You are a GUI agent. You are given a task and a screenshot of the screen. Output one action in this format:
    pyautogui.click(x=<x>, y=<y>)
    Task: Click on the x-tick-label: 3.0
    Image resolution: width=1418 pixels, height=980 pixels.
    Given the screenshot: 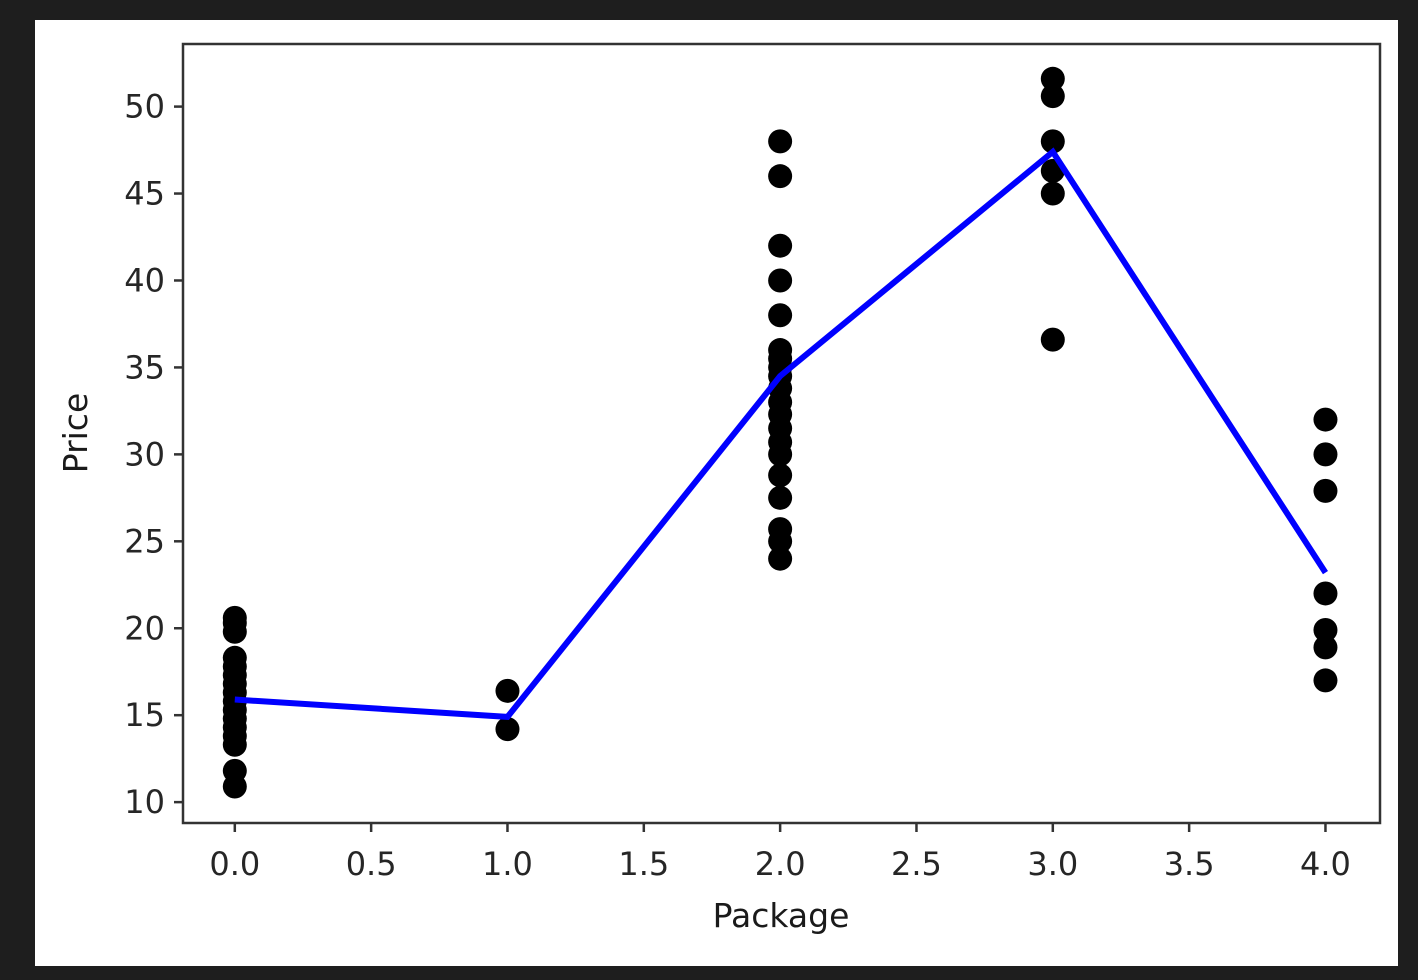 What is the action you would take?
    pyautogui.click(x=1052, y=864)
    